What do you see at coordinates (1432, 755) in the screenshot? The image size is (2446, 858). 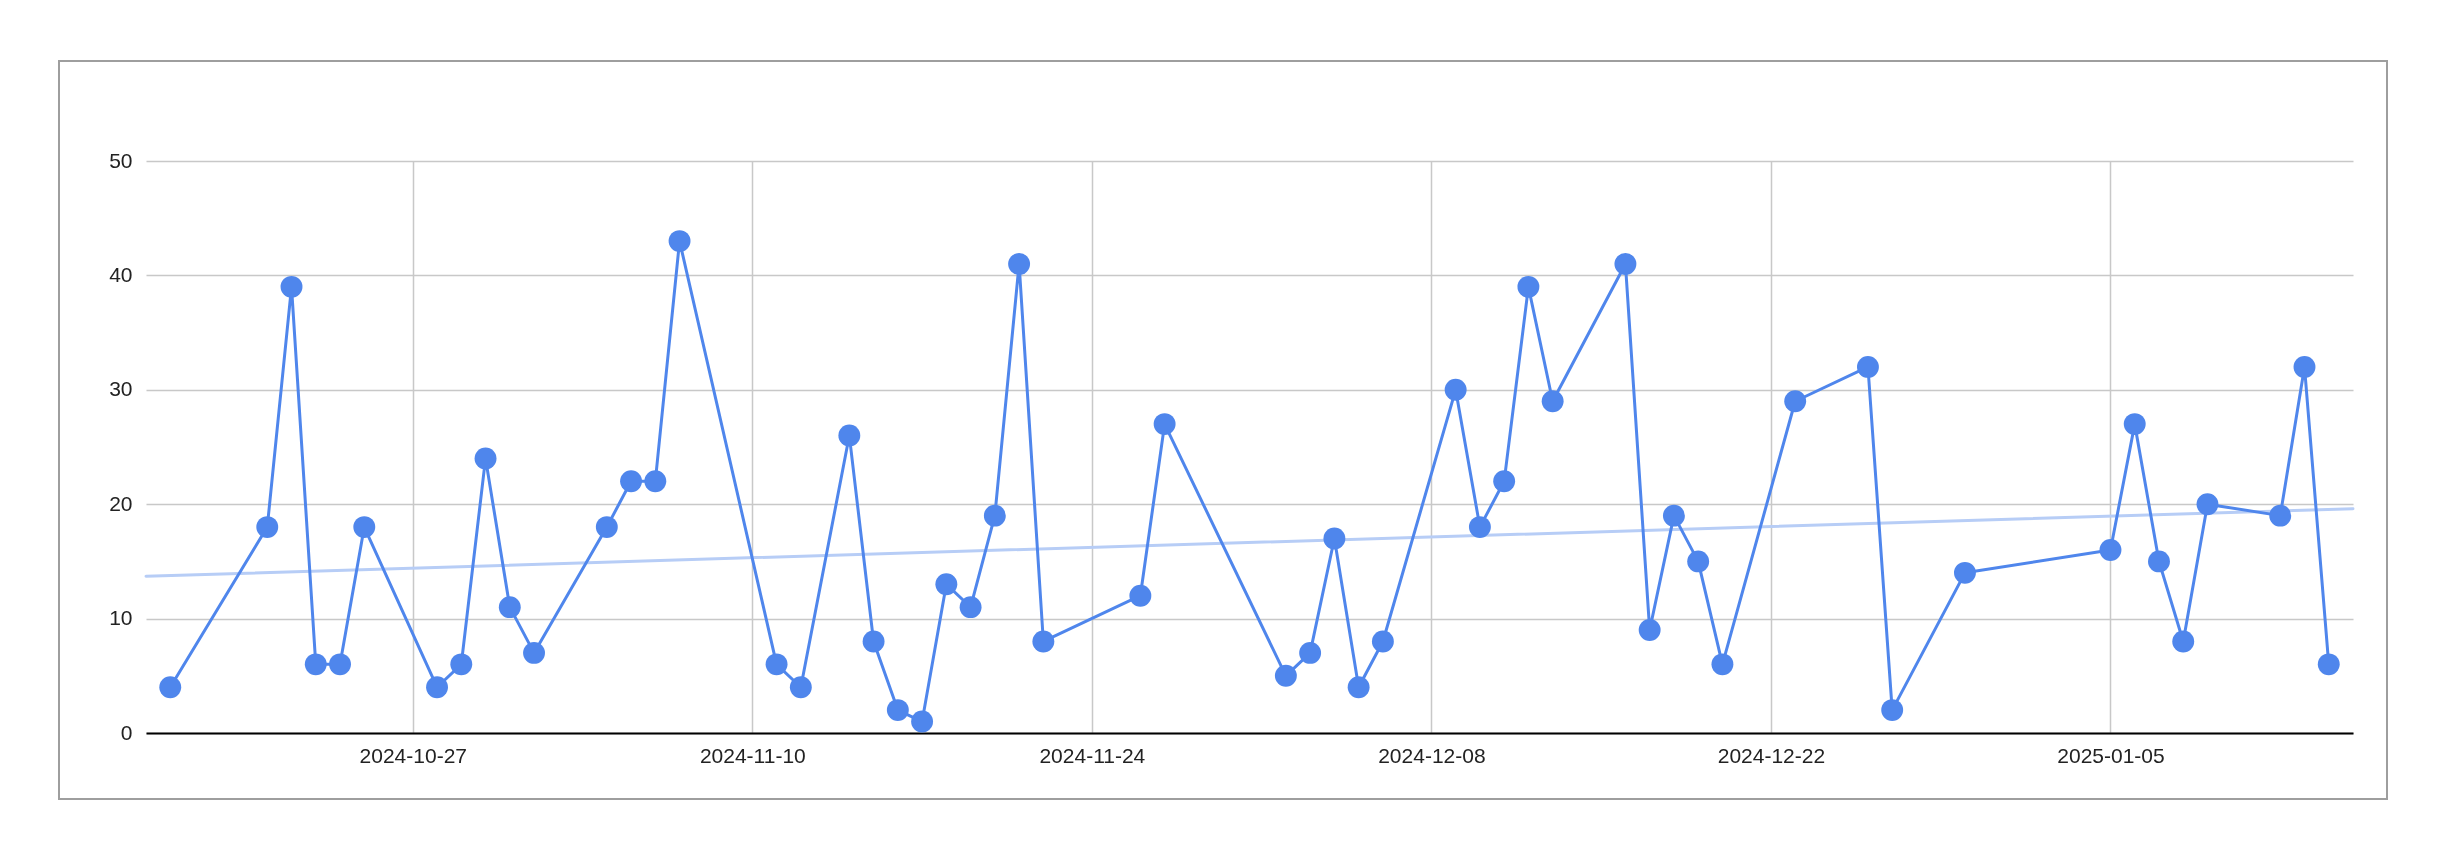 I see `x-tick-label: 2024-12-08` at bounding box center [1432, 755].